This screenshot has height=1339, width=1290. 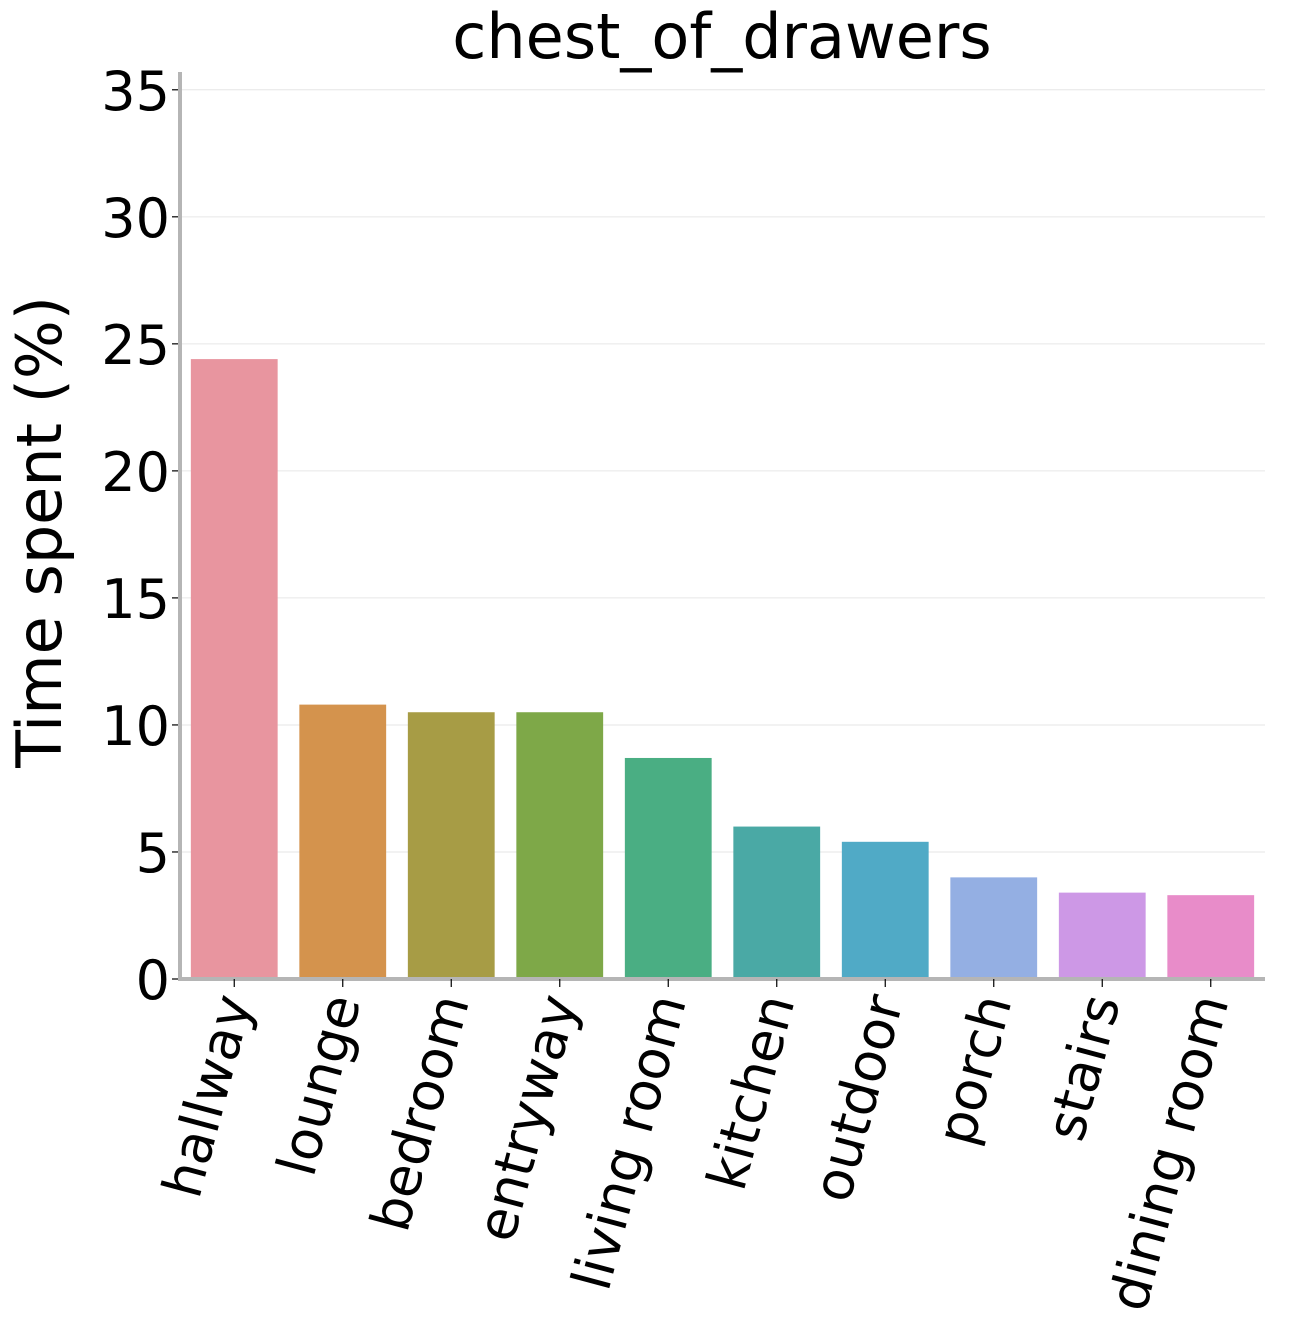 What do you see at coordinates (994, 928) in the screenshot?
I see `bar-porch` at bounding box center [994, 928].